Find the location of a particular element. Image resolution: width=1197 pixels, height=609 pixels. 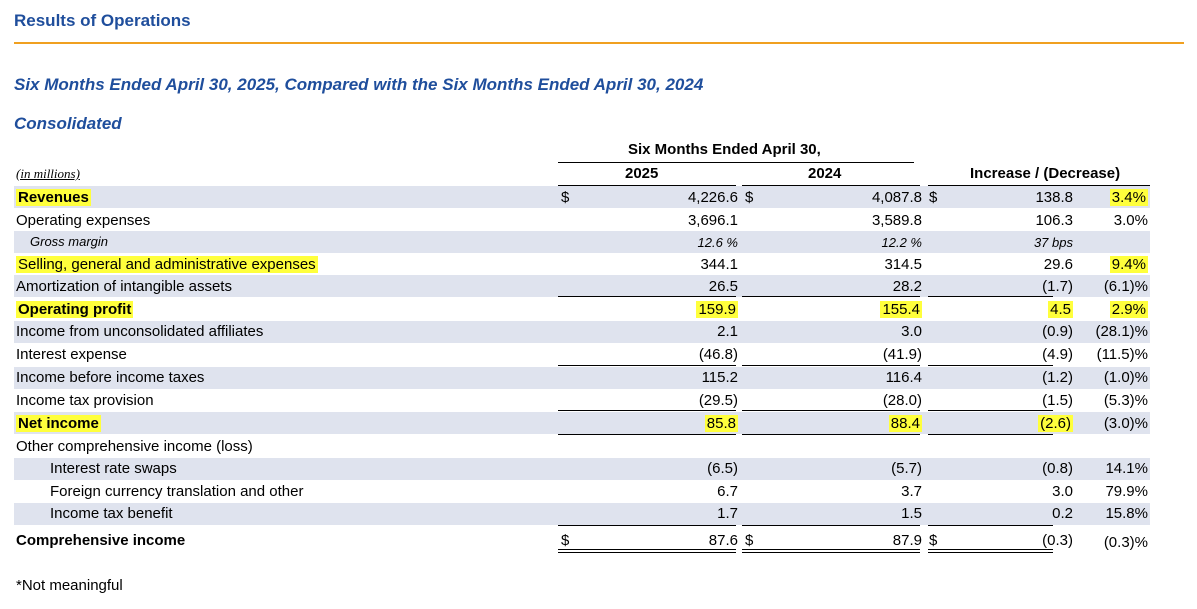

row-label: Income tax benefit is located at coordinates (111, 513).